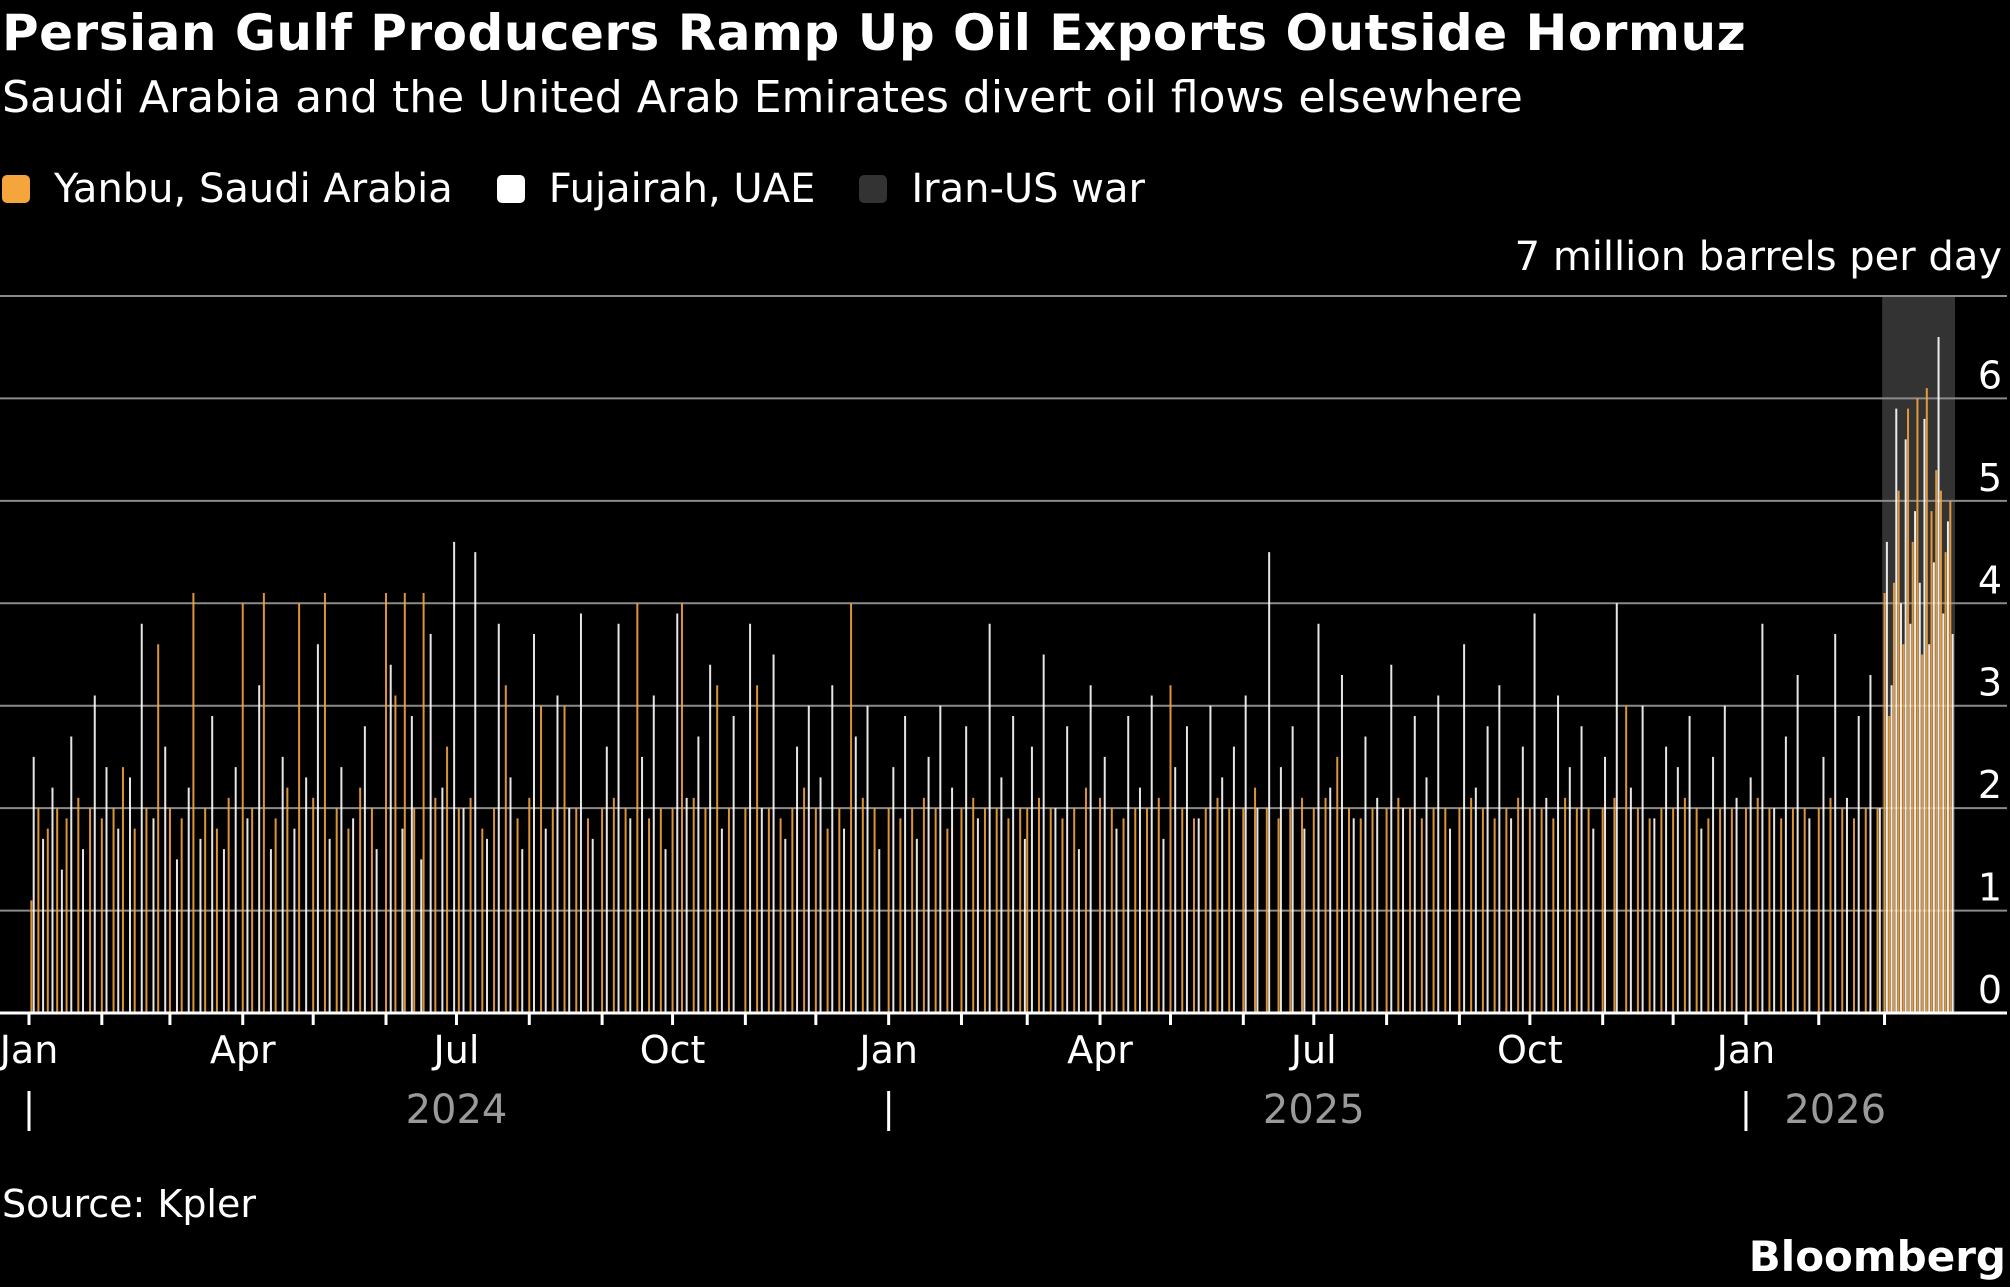  What do you see at coordinates (1758, 257) in the screenshot?
I see `y-axis-unit-label: 7 million barrels per day` at bounding box center [1758, 257].